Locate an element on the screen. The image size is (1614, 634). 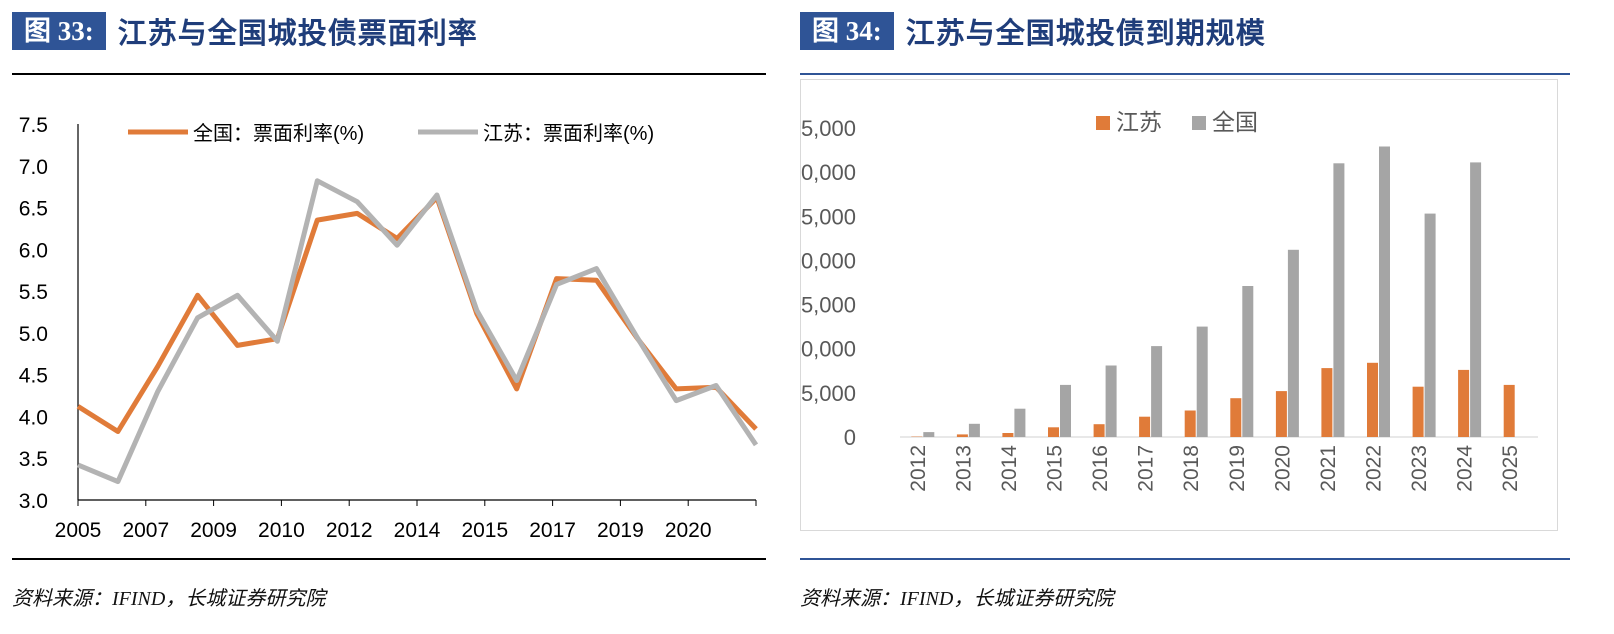
y-tick-label: 20,000 is located at coordinates (828, 260).